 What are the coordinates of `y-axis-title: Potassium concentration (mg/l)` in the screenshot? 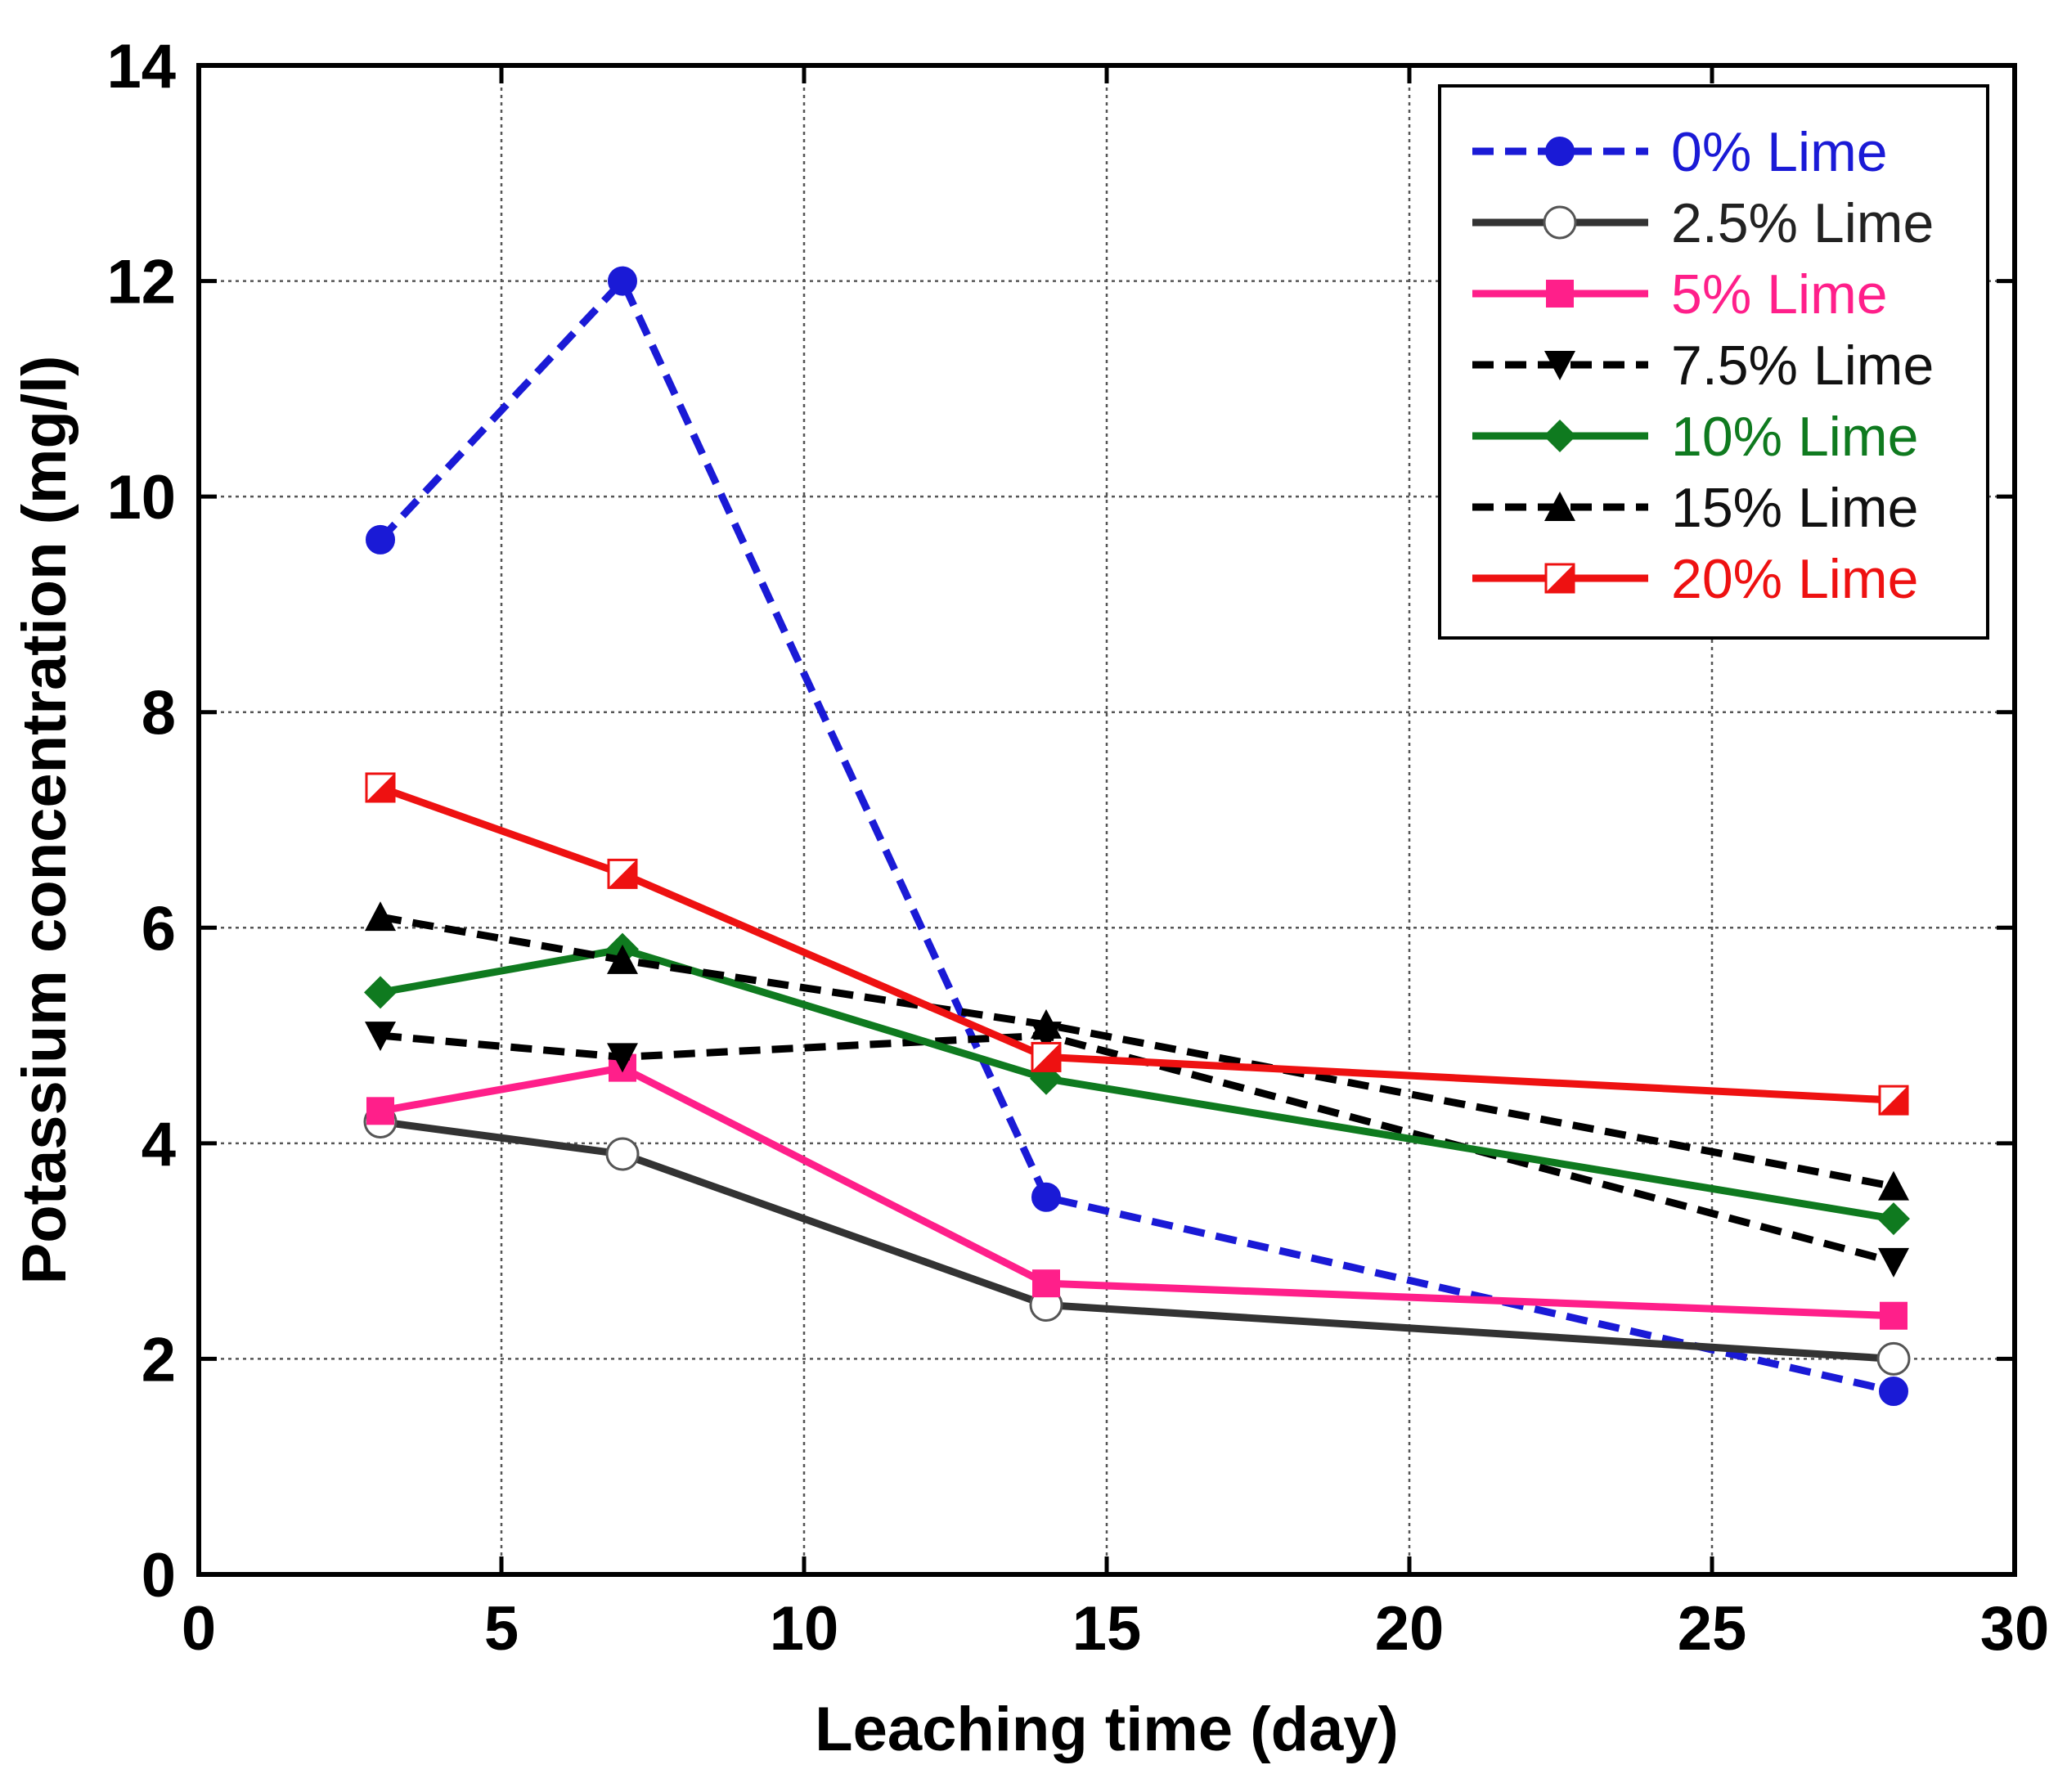 It's located at (44, 820).